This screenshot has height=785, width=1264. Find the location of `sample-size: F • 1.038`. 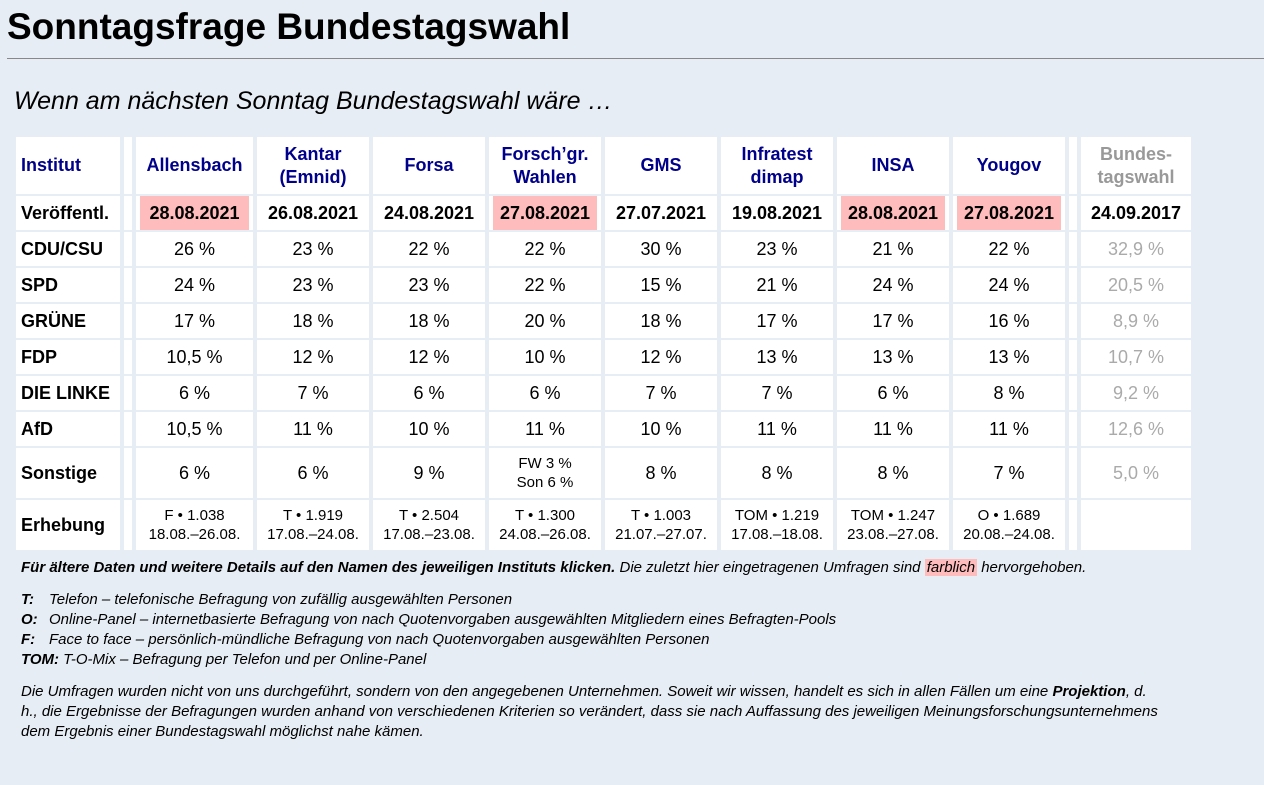

sample-size: F • 1.038 is located at coordinates (194, 515).